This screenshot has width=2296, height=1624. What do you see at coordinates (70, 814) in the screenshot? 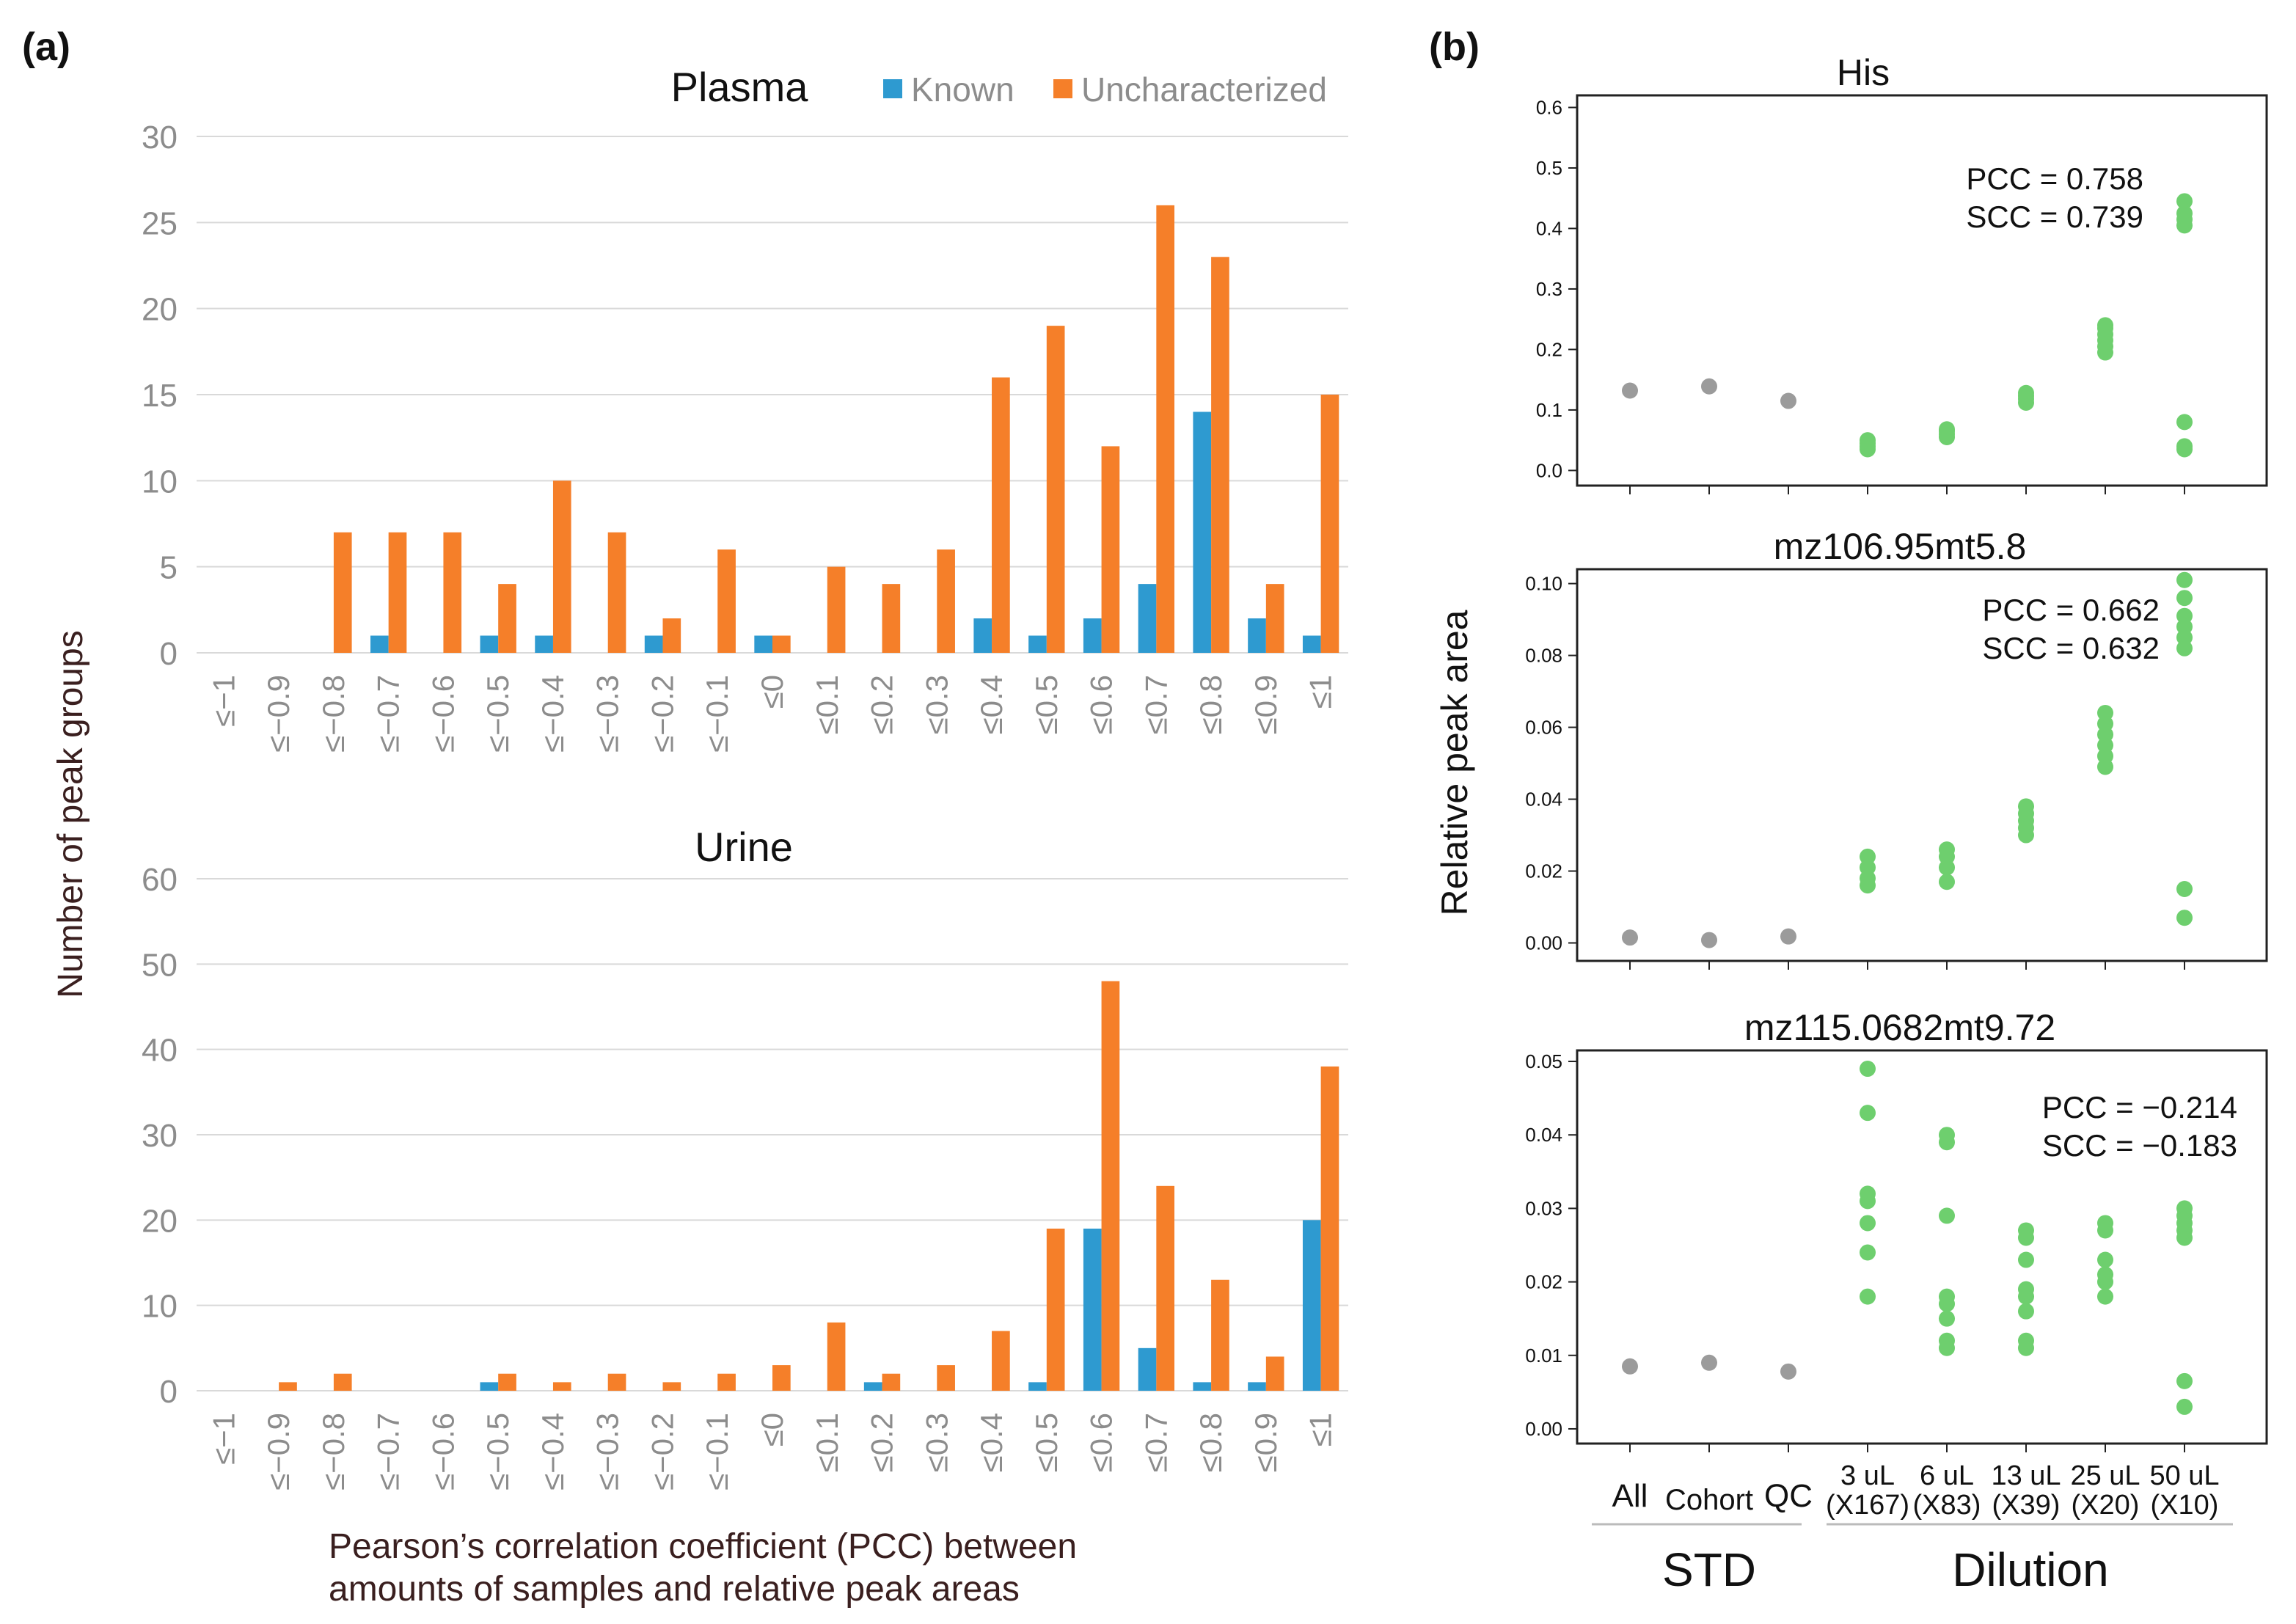
I see `panel-a-ylabel: Number of peak groups` at bounding box center [70, 814].